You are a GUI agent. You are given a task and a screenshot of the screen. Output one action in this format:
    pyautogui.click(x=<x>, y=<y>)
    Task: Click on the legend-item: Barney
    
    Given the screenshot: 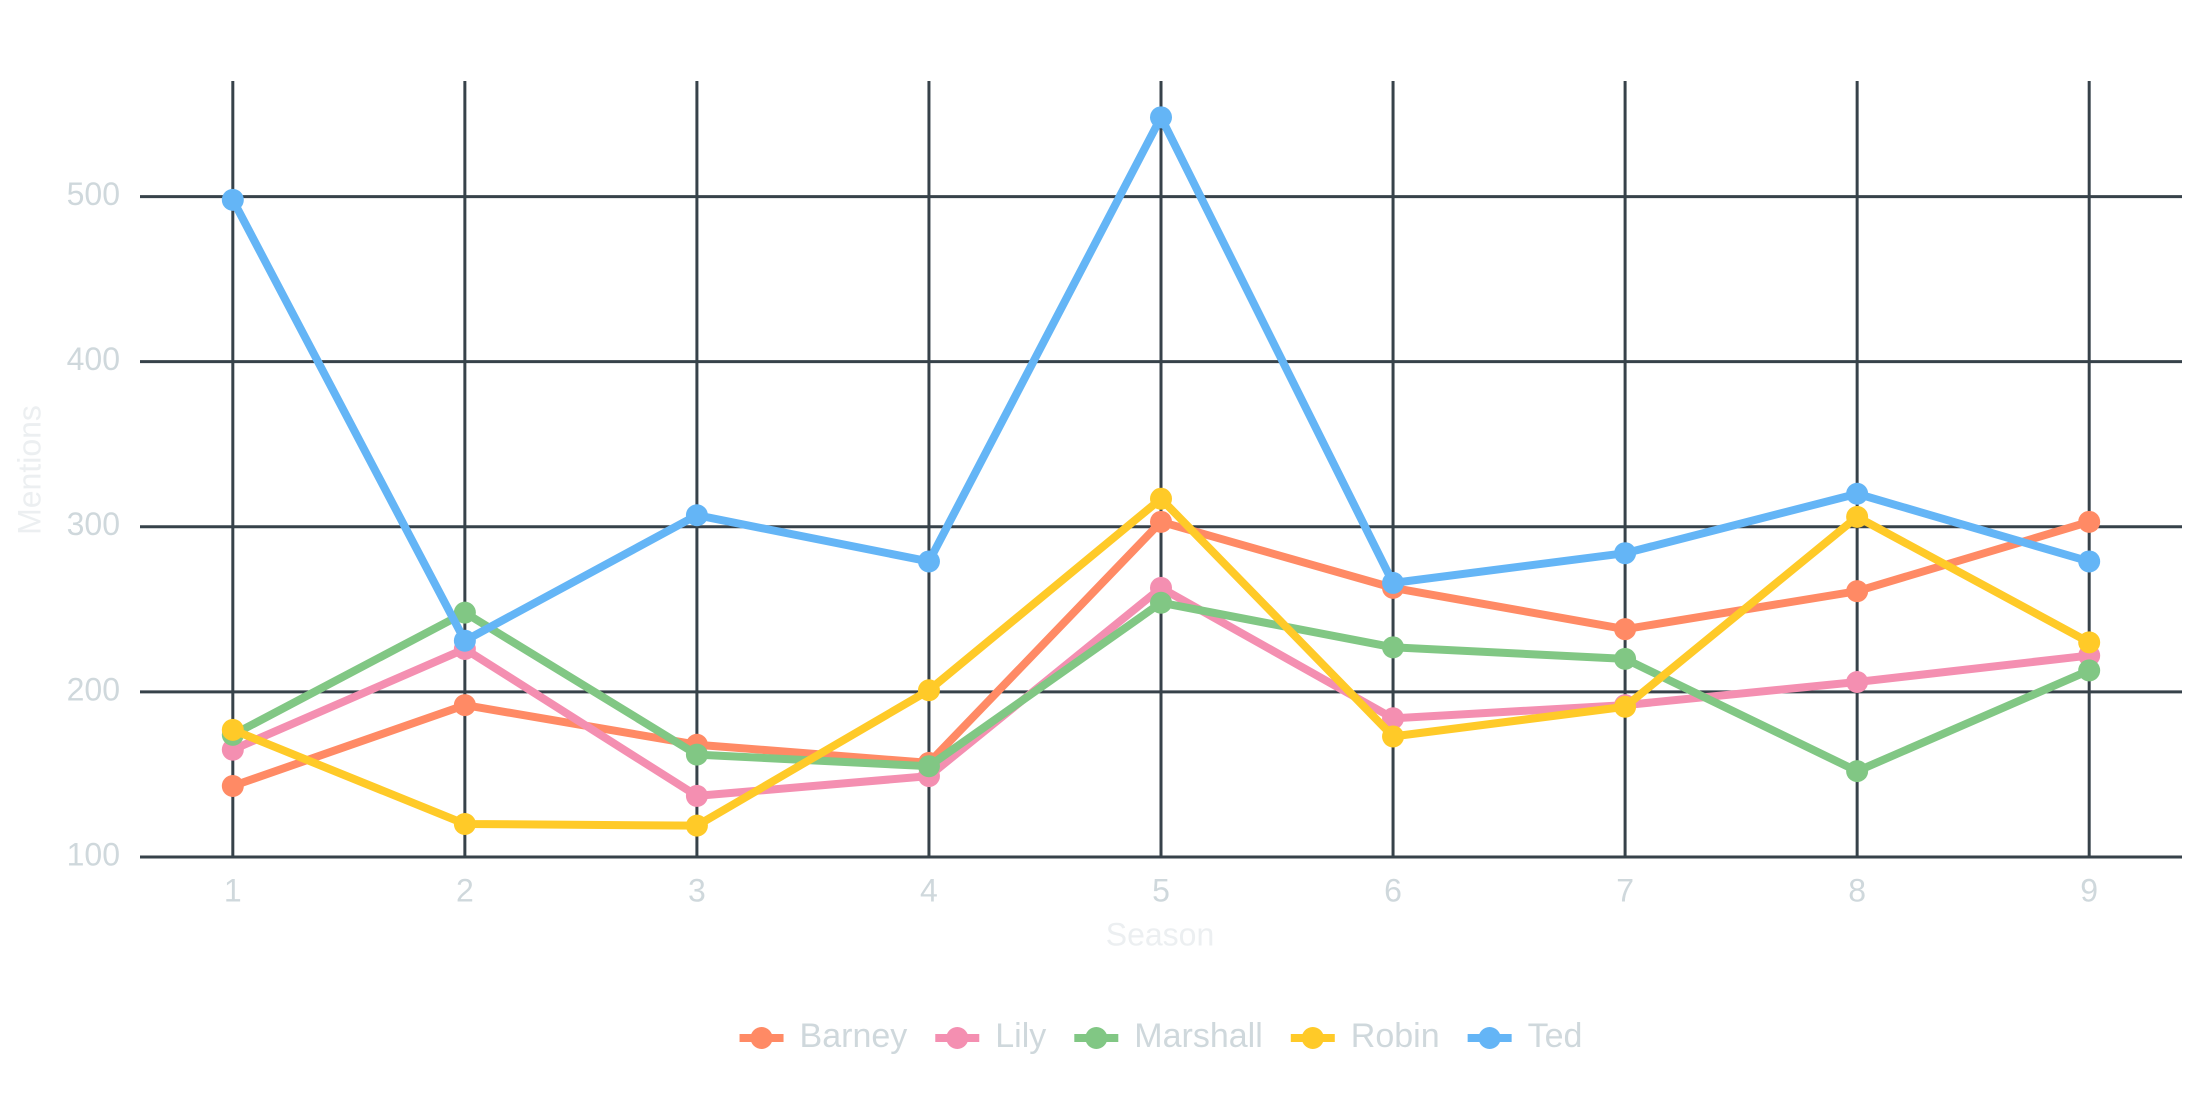 What is the action you would take?
    pyautogui.click(x=823, y=1036)
    